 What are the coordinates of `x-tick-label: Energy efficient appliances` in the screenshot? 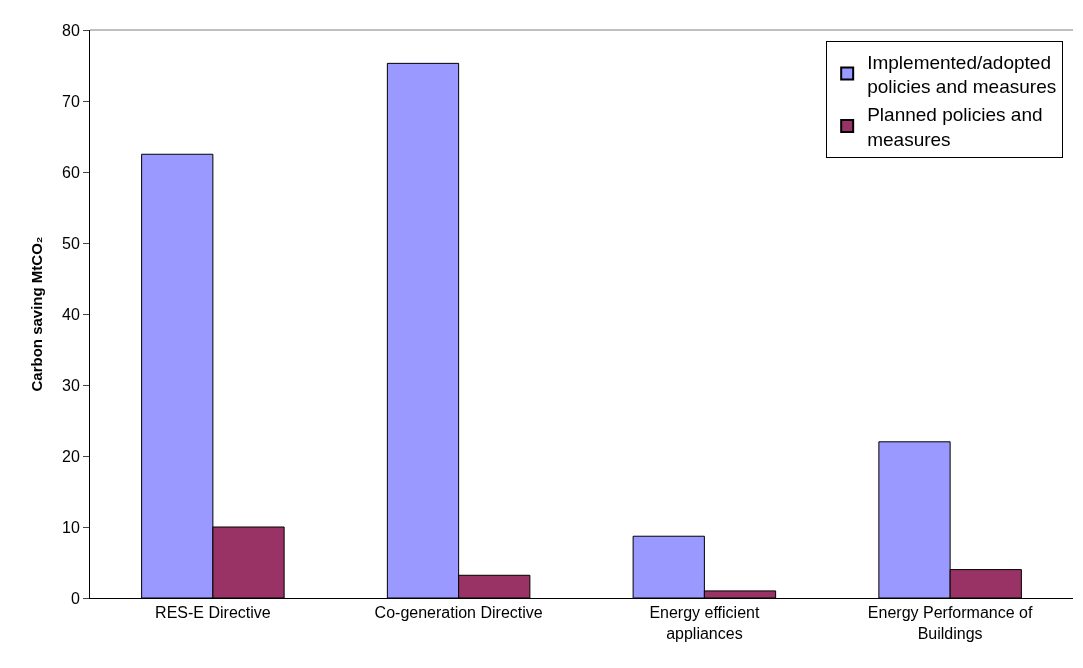 It's located at (704, 623).